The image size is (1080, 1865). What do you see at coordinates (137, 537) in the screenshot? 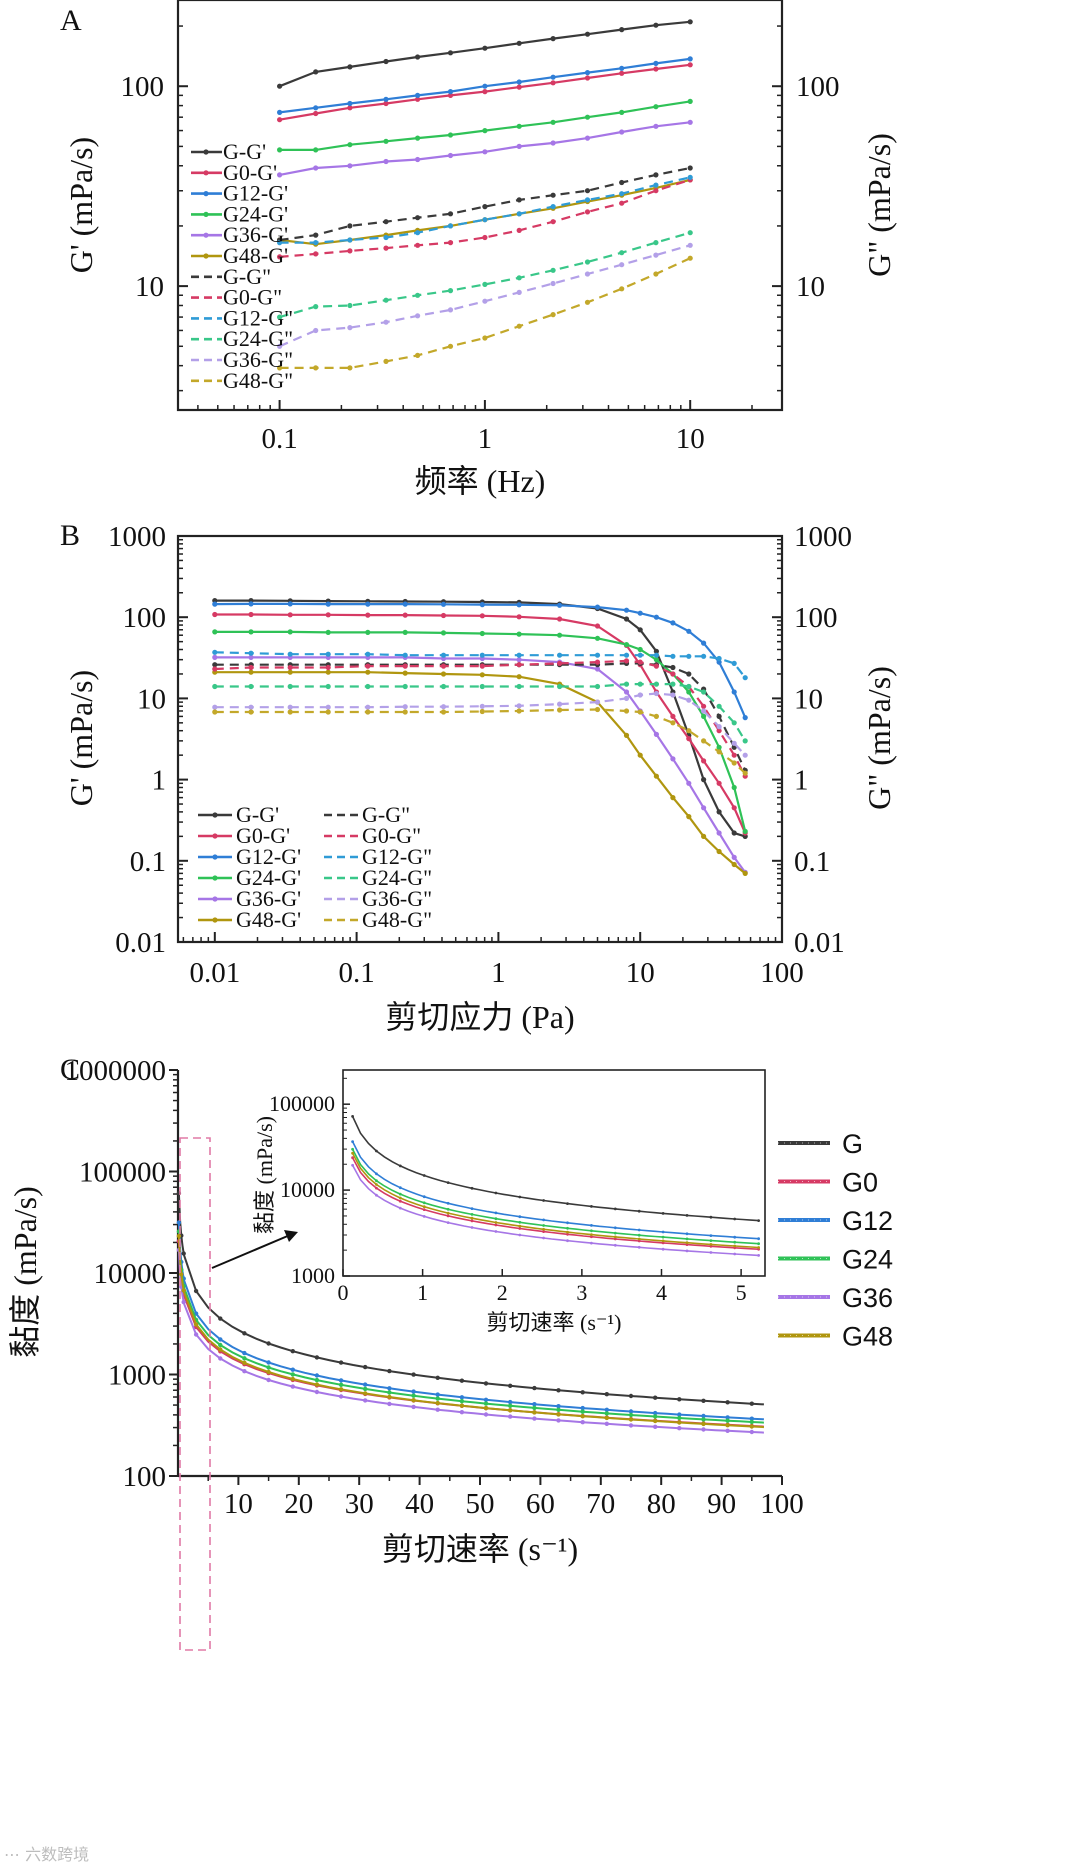
I see `y-tick-label-1000: 1000` at bounding box center [137, 537].